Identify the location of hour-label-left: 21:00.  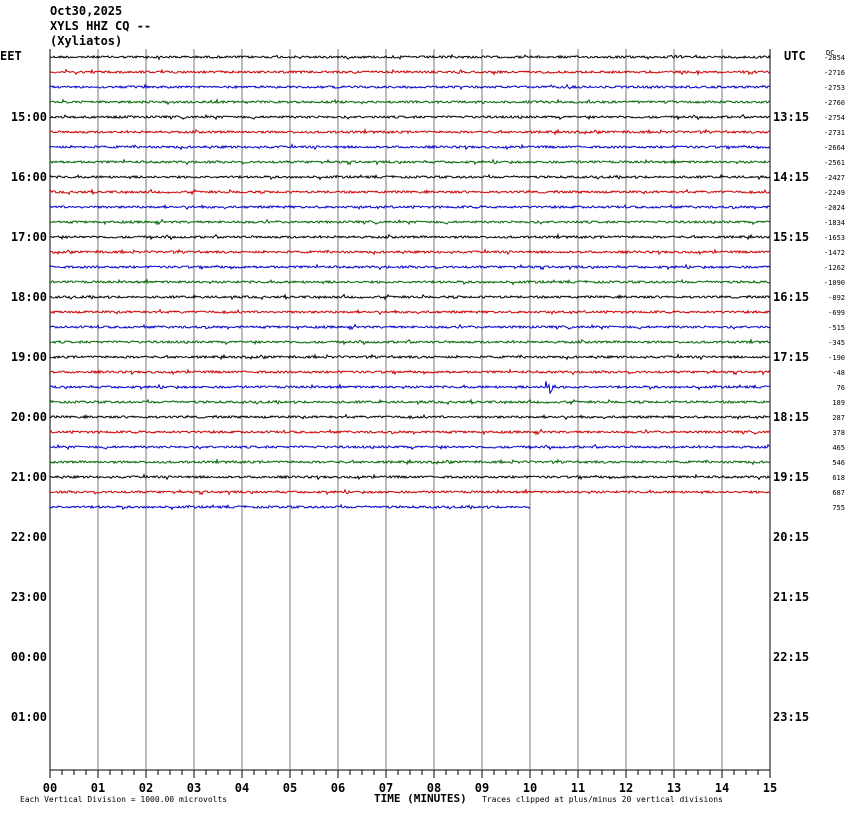
(29, 477).